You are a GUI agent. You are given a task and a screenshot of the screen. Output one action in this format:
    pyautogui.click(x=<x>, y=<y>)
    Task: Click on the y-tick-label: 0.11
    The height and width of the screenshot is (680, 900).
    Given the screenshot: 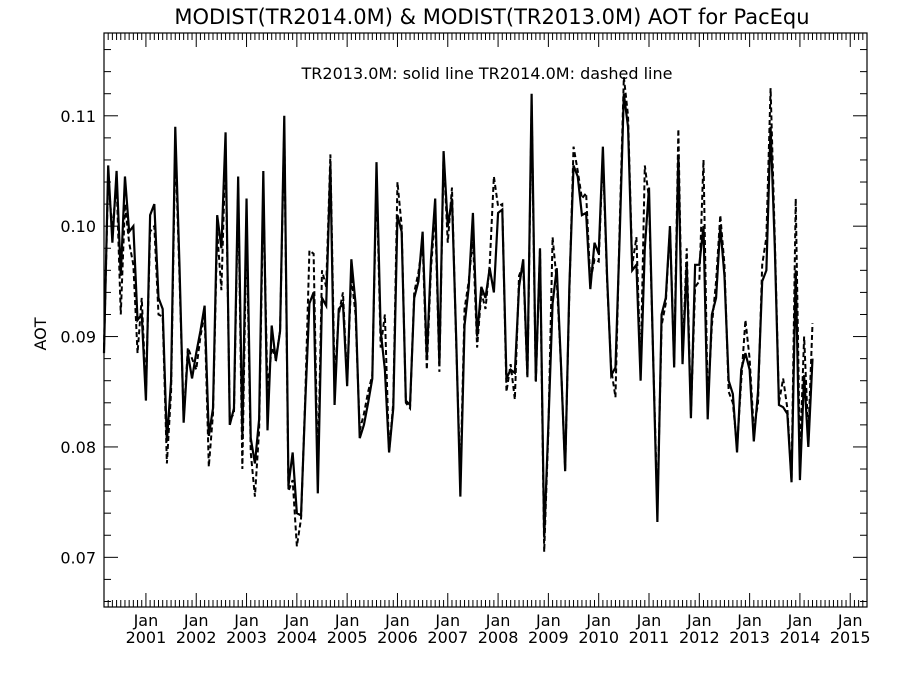 What is the action you would take?
    pyautogui.click(x=78, y=116)
    